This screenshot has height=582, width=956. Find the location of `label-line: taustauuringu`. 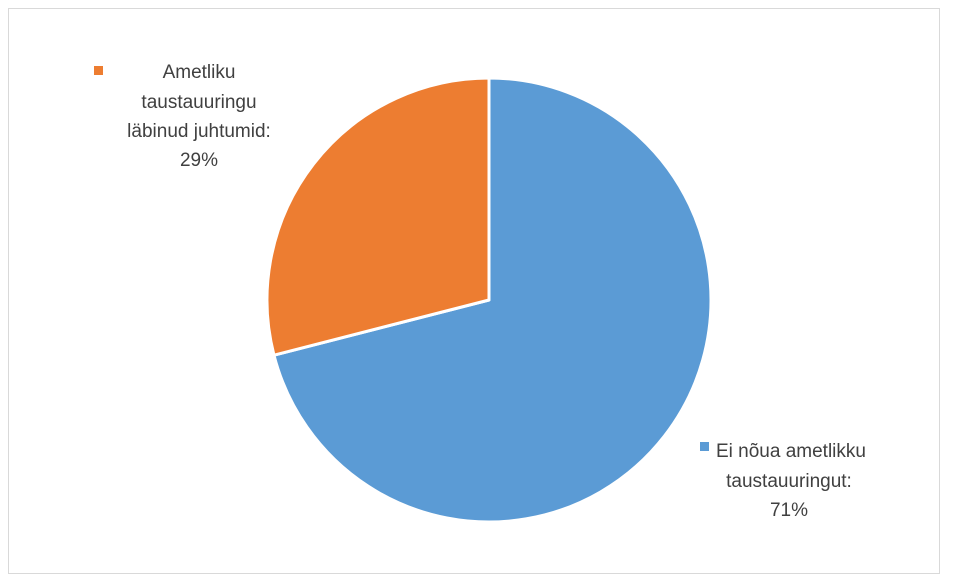

label-line: taustauuringu is located at coordinates (198, 102).